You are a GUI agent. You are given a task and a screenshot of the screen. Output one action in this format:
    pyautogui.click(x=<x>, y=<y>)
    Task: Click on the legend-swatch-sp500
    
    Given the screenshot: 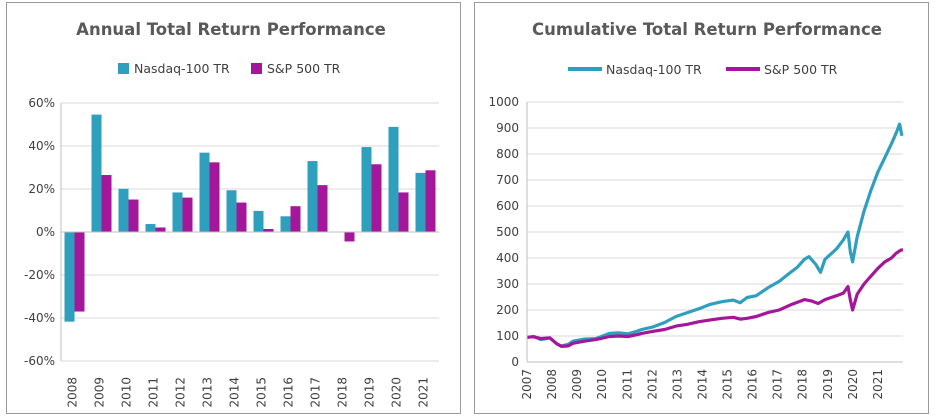 What is the action you would take?
    pyautogui.click(x=256, y=68)
    